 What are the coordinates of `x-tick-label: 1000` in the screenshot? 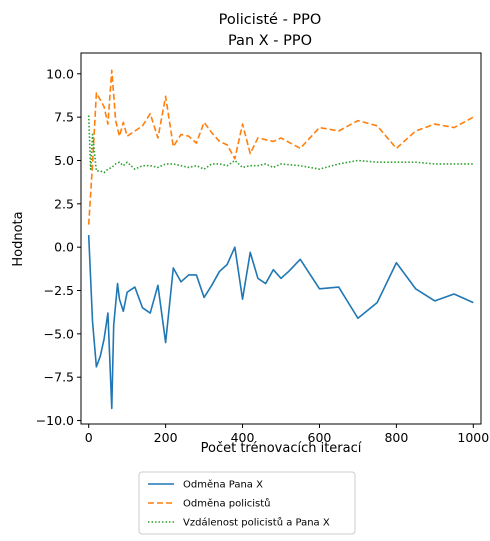 It's located at (473, 437).